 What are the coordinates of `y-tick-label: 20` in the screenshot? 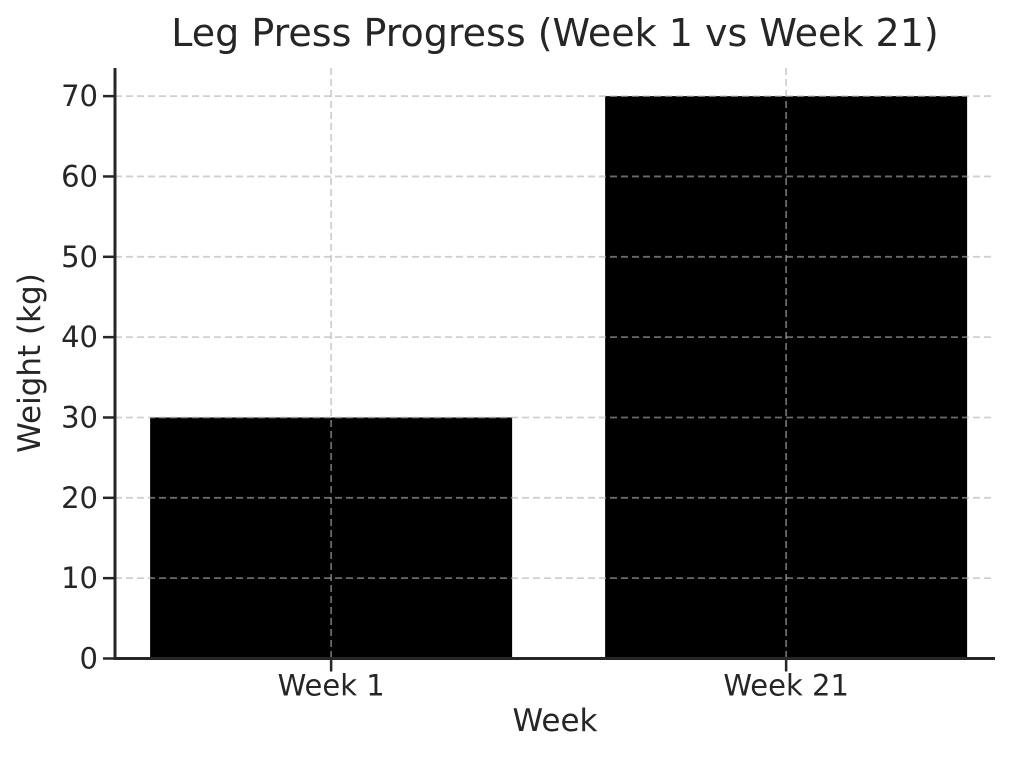 It's located at (79, 498).